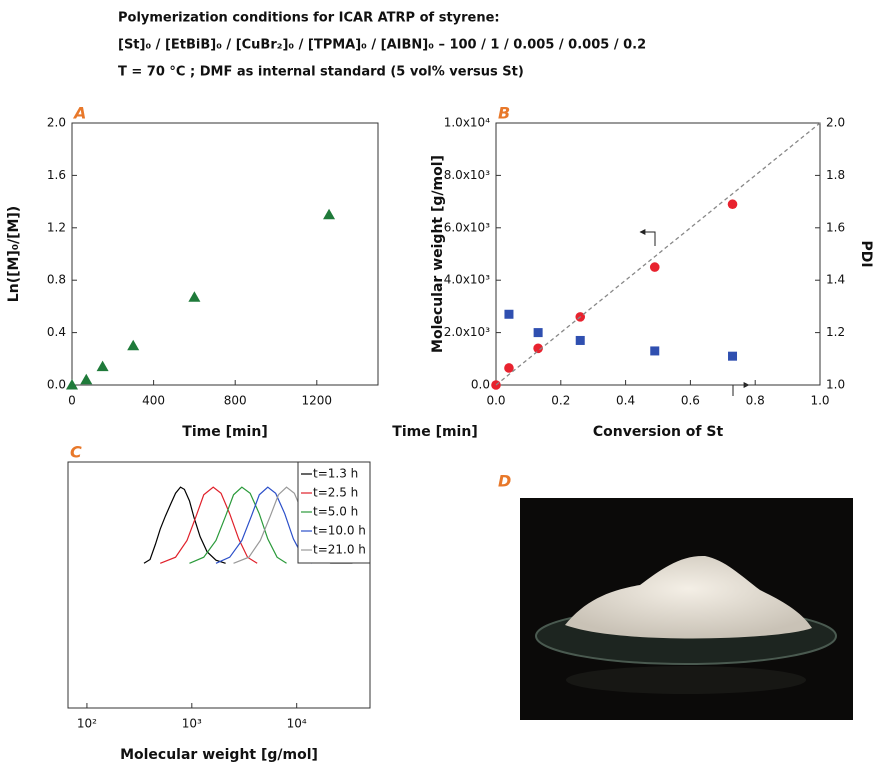 This screenshot has width=878, height=776. Describe the element at coordinates (339, 550) in the screenshot. I see `legend-label: t=21.0 h` at that location.